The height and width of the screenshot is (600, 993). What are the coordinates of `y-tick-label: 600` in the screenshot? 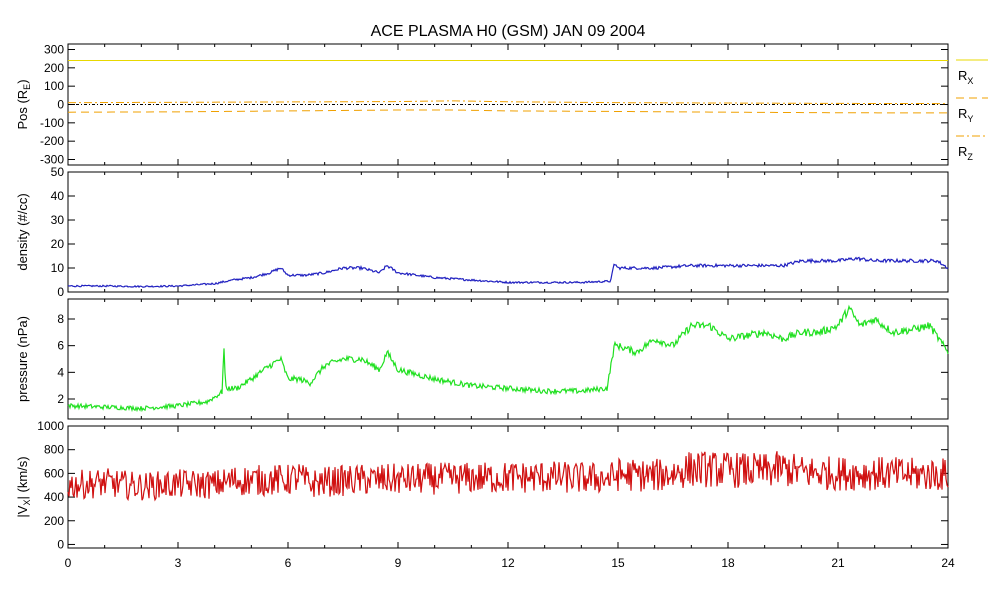 It's located at (54, 473).